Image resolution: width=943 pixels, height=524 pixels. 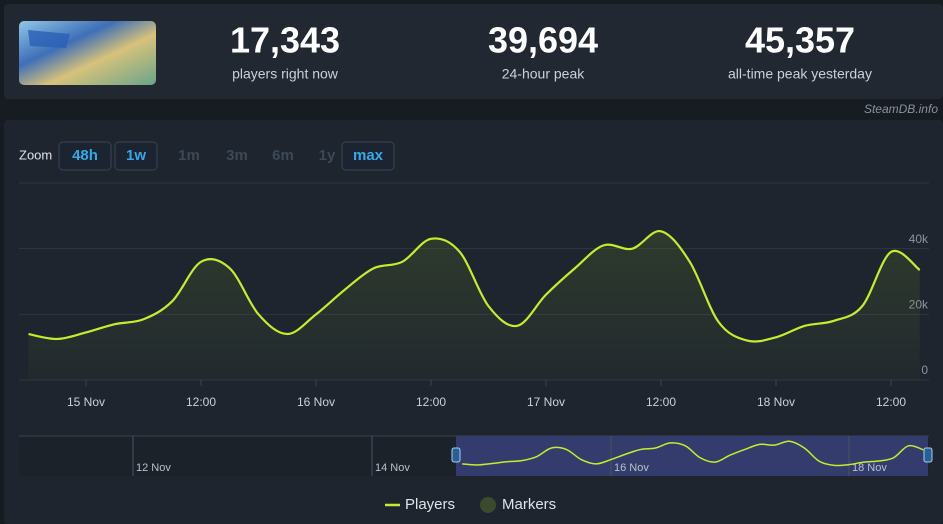 What do you see at coordinates (237, 155) in the screenshot?
I see `zoom-option: 3m` at bounding box center [237, 155].